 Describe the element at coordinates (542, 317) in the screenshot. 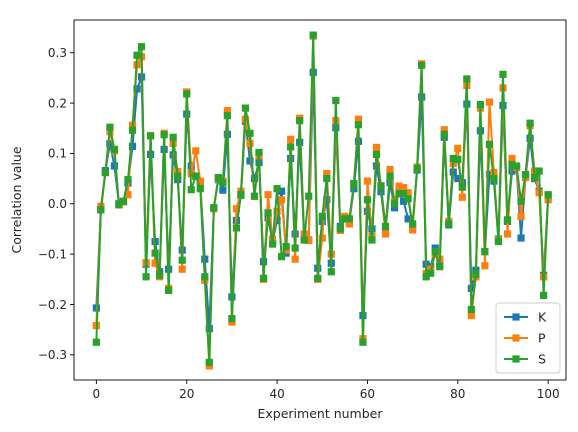

I see `legend-label-K: K` at that location.